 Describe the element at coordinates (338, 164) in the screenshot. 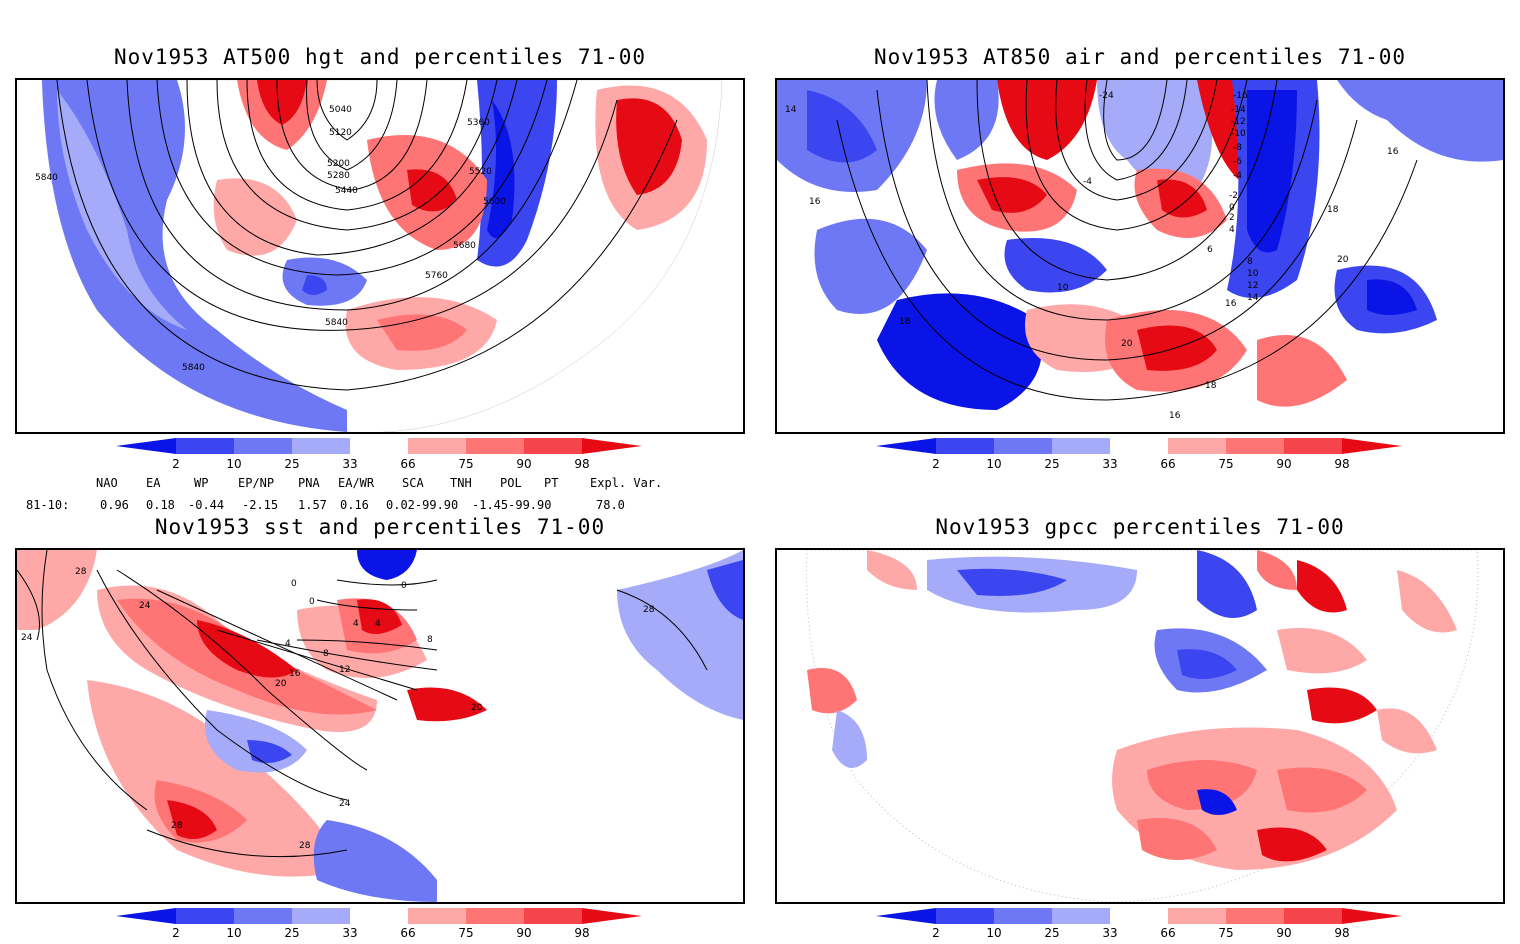

I see `contour-label: 5200` at that location.